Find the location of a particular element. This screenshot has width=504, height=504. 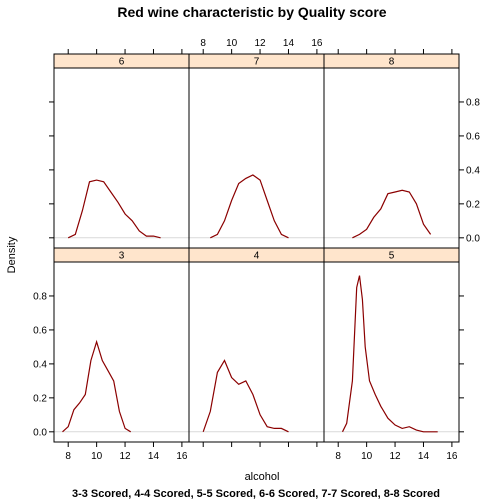

x-tick-top-label-7-14: 14 is located at coordinates (289, 43).